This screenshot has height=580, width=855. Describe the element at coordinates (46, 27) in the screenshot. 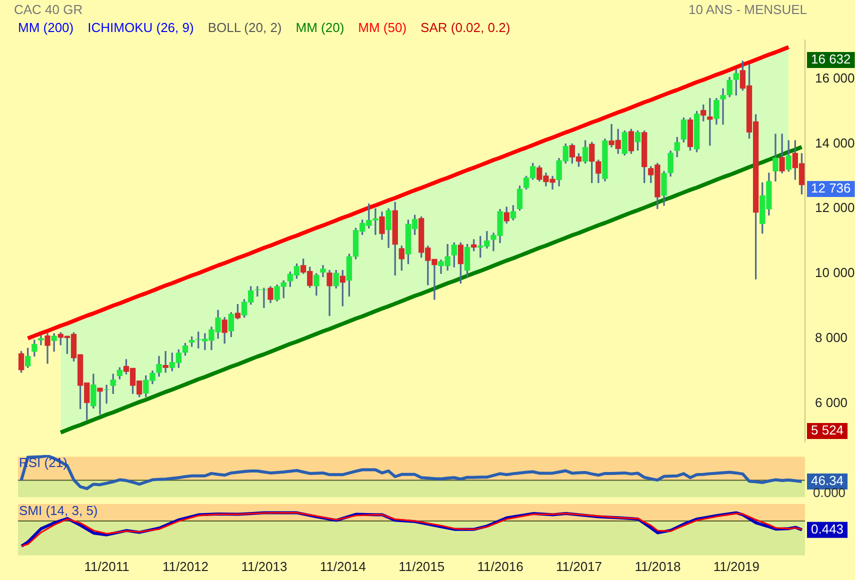

I see `text: MM (200)` at that location.